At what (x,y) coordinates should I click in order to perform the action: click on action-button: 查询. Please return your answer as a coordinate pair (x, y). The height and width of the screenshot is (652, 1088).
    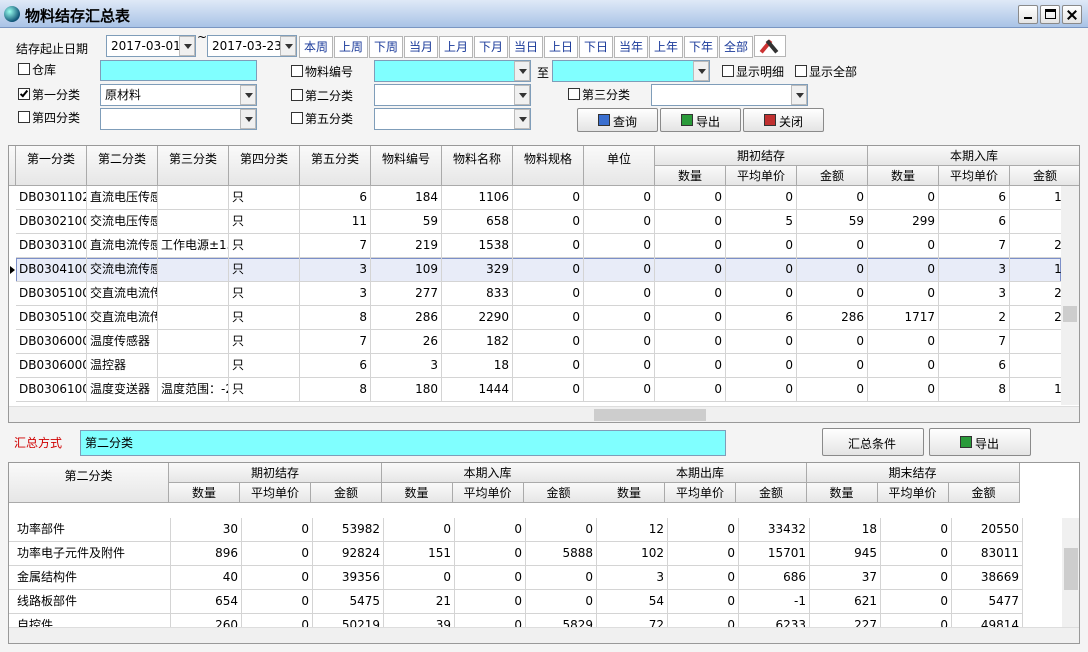
    Looking at the image, I should click on (617, 120).